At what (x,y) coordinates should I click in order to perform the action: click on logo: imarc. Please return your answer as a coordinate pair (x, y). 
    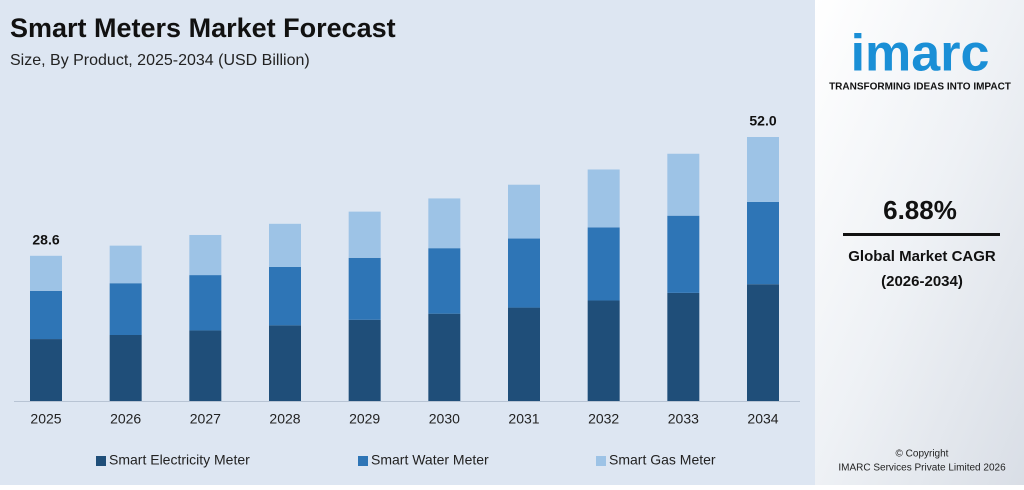
    Looking at the image, I should click on (920, 54).